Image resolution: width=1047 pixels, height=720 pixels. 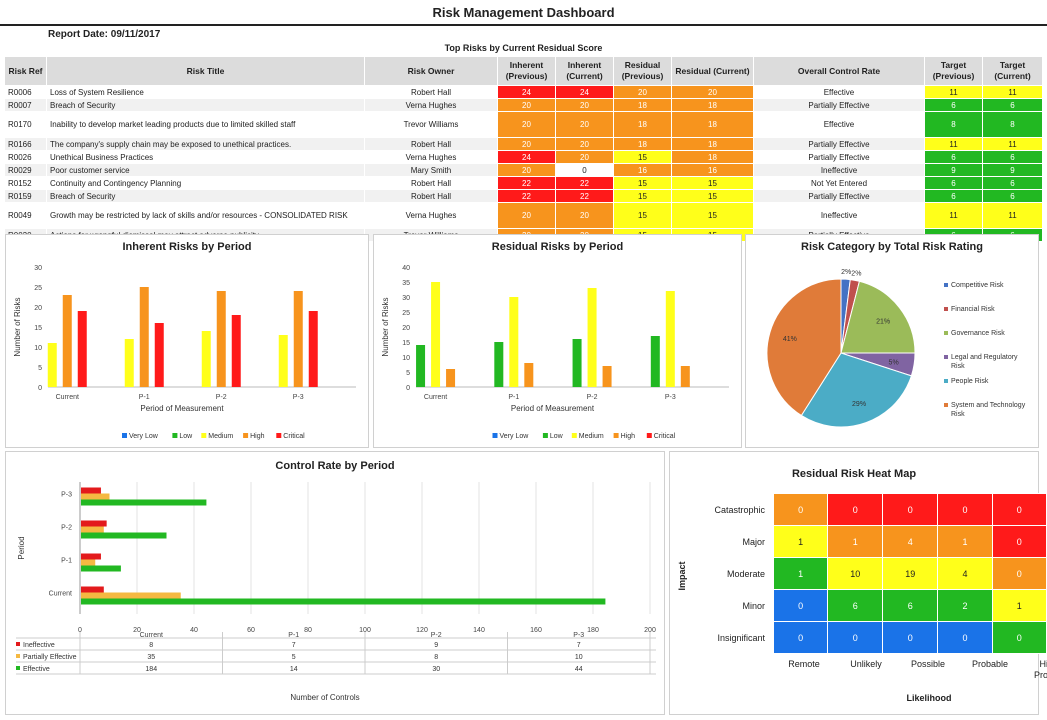 I want to click on table-cell: R0152, so click(x=25, y=183).